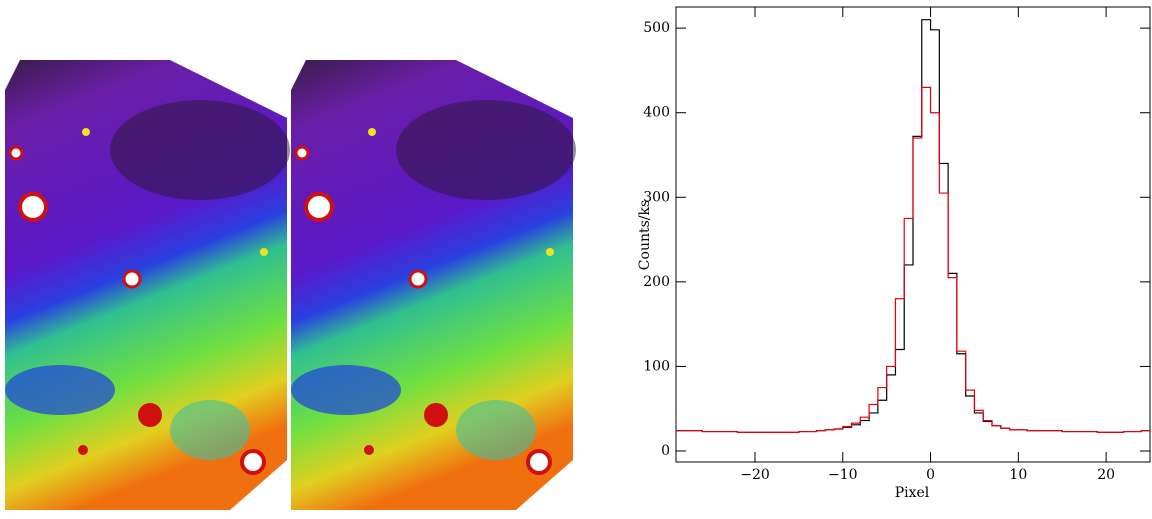 This screenshot has width=1152, height=519. Describe the element at coordinates (930, 475) in the screenshot. I see `x-tick-label: 0` at that location.